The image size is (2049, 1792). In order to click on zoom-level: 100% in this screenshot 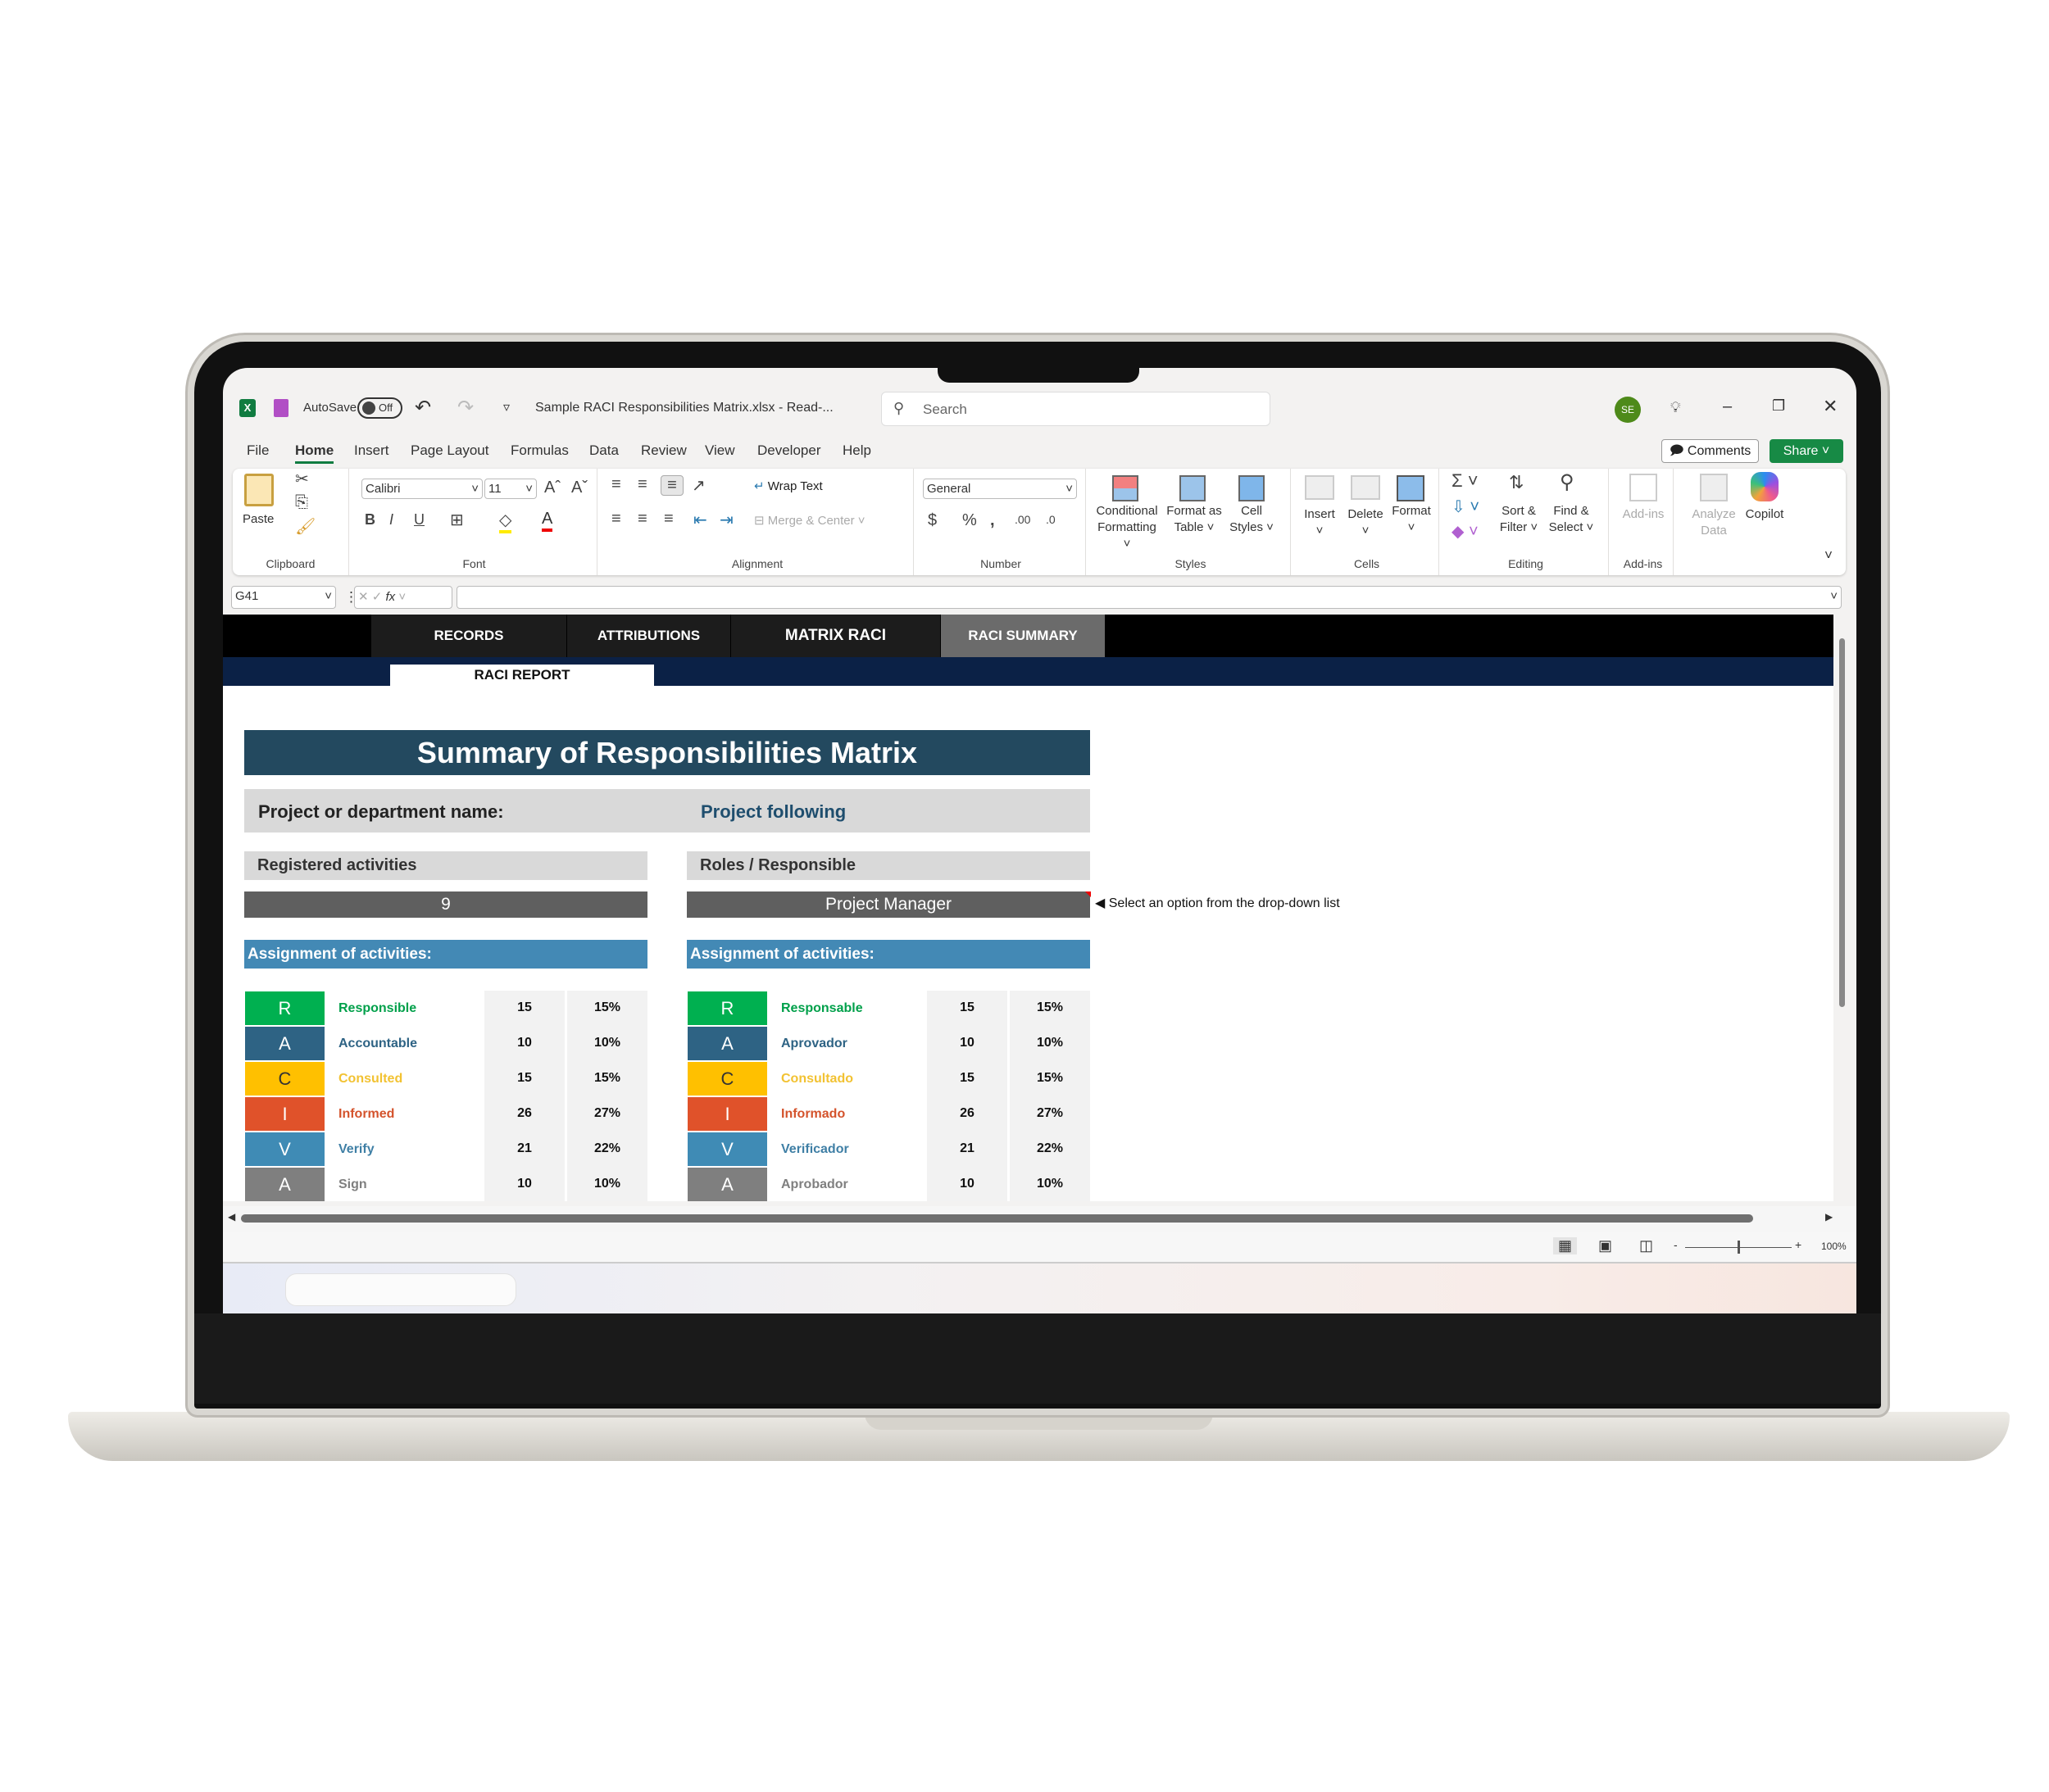, I will do `click(1834, 1246)`.